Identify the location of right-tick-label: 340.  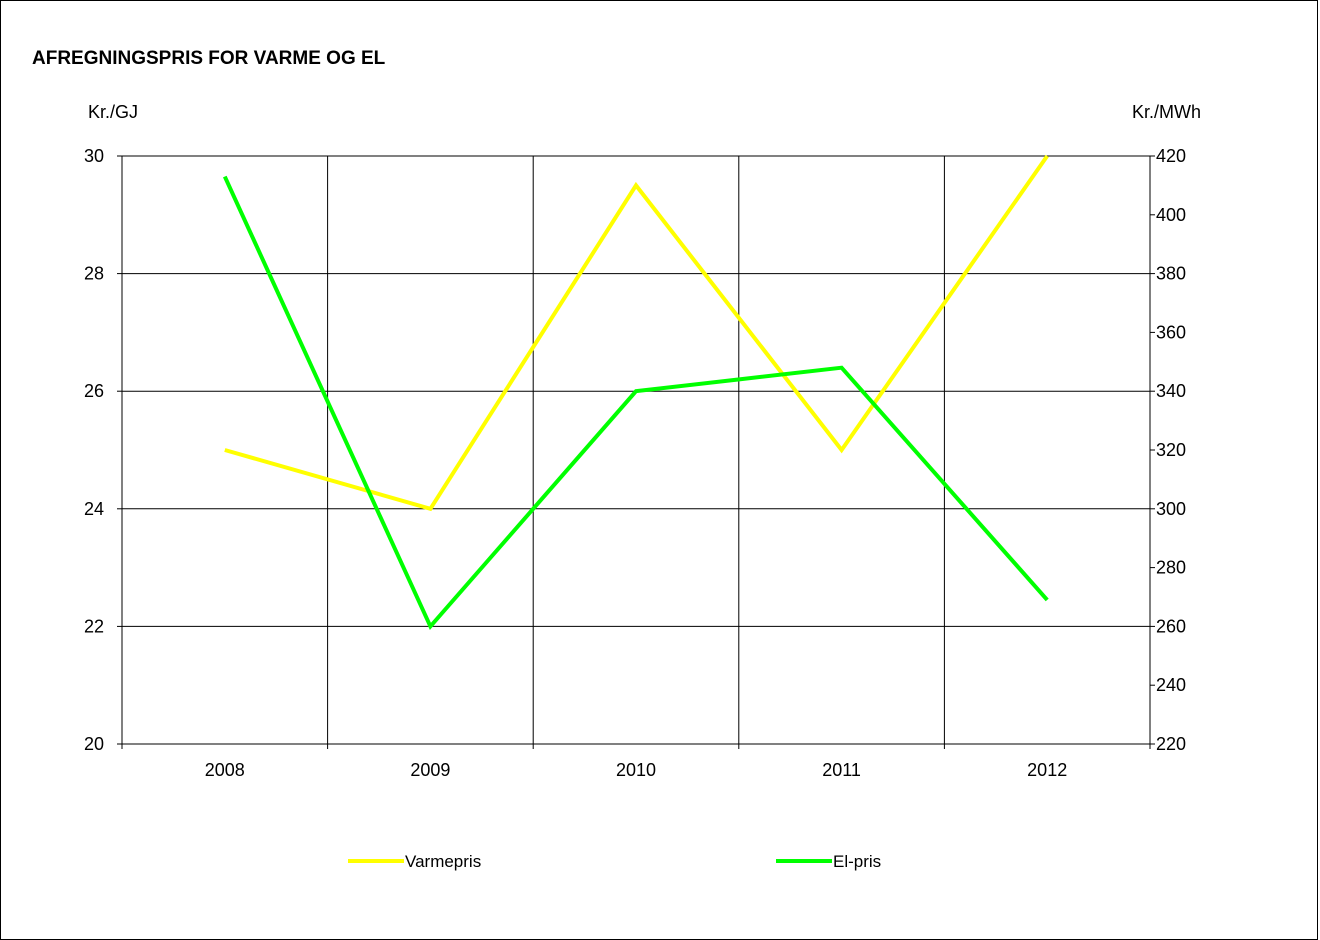
(1171, 391).